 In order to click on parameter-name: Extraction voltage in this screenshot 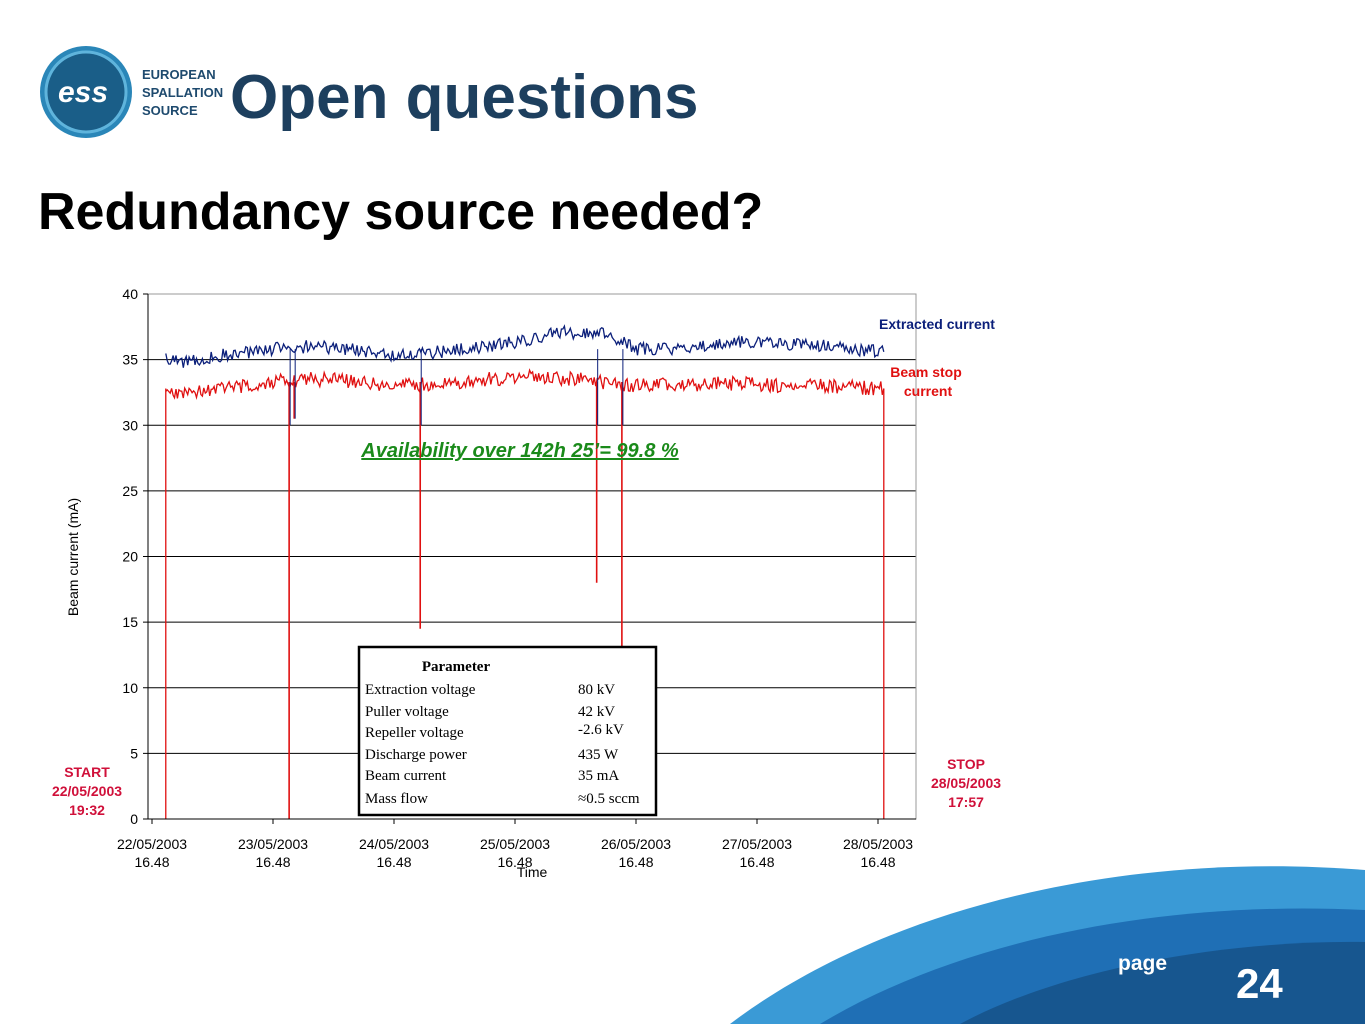, I will do `click(420, 690)`.